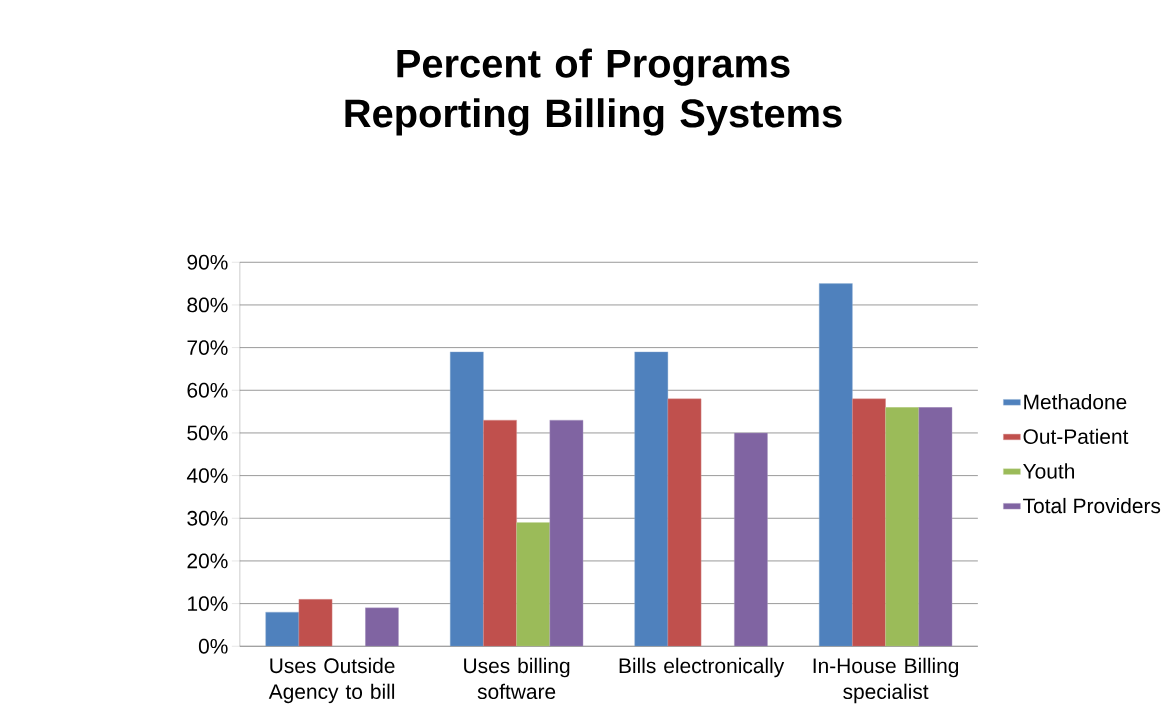 This screenshot has width=1172, height=709. I want to click on y-tick-label: 60%, so click(207, 390).